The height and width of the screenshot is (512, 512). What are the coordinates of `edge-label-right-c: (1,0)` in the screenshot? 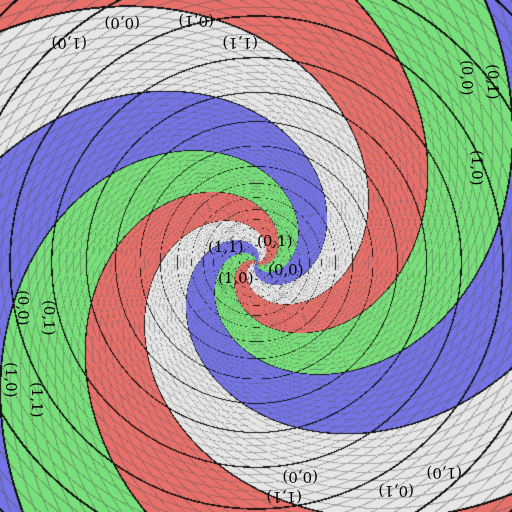 It's located at (477, 168).